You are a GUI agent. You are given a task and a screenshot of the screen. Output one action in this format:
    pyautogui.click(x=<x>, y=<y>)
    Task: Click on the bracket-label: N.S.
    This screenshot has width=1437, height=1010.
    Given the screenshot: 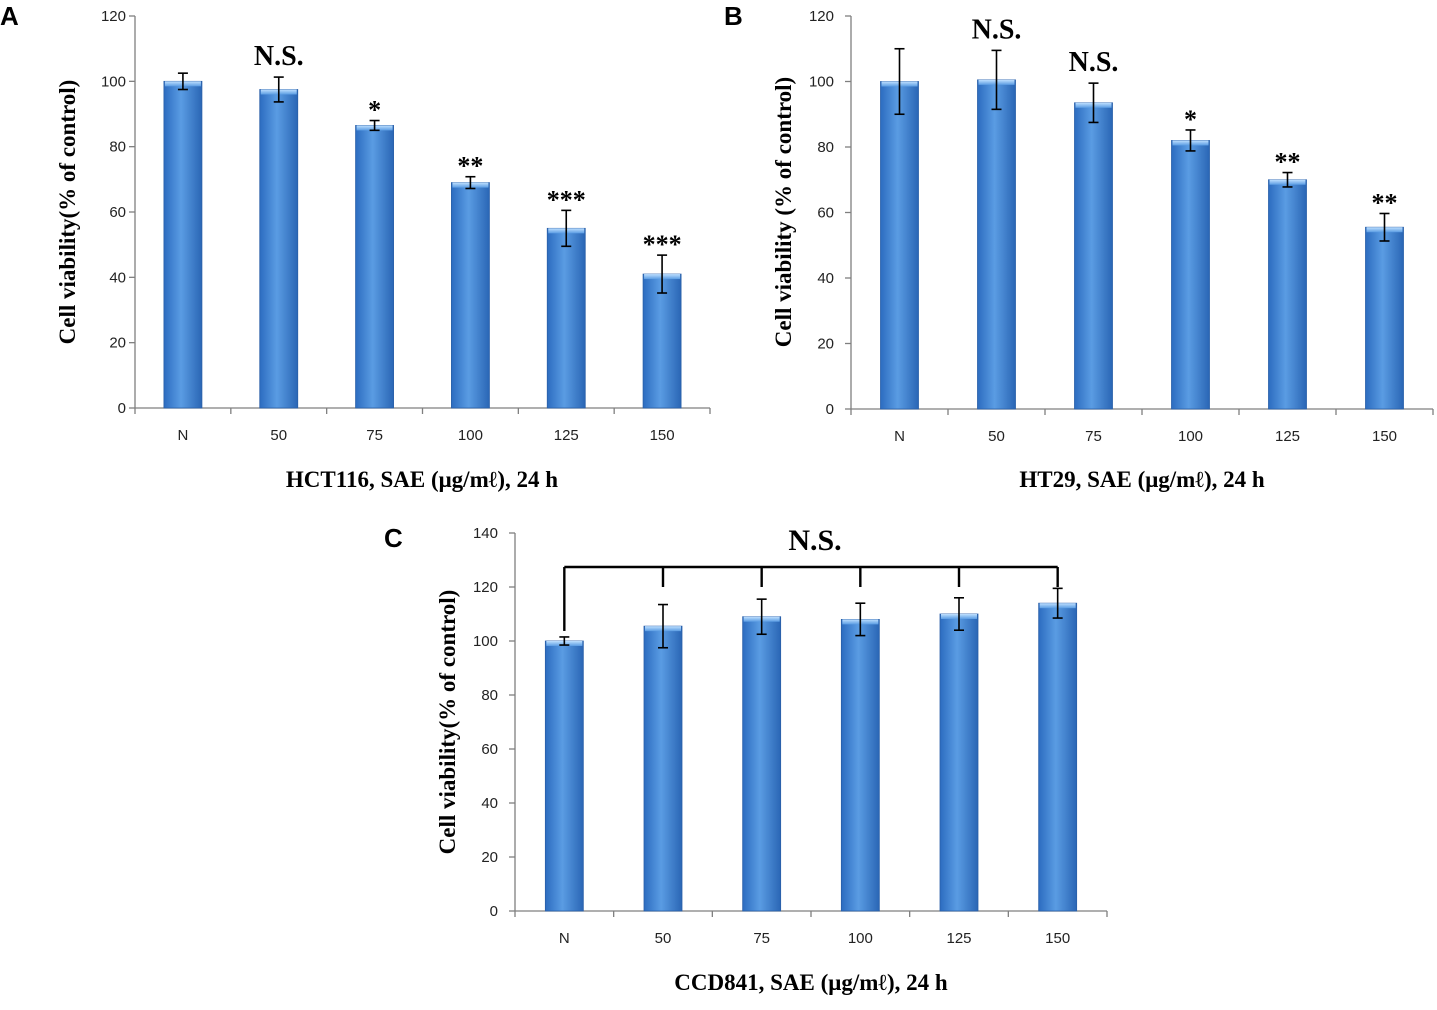 What is the action you would take?
    pyautogui.click(x=814, y=540)
    